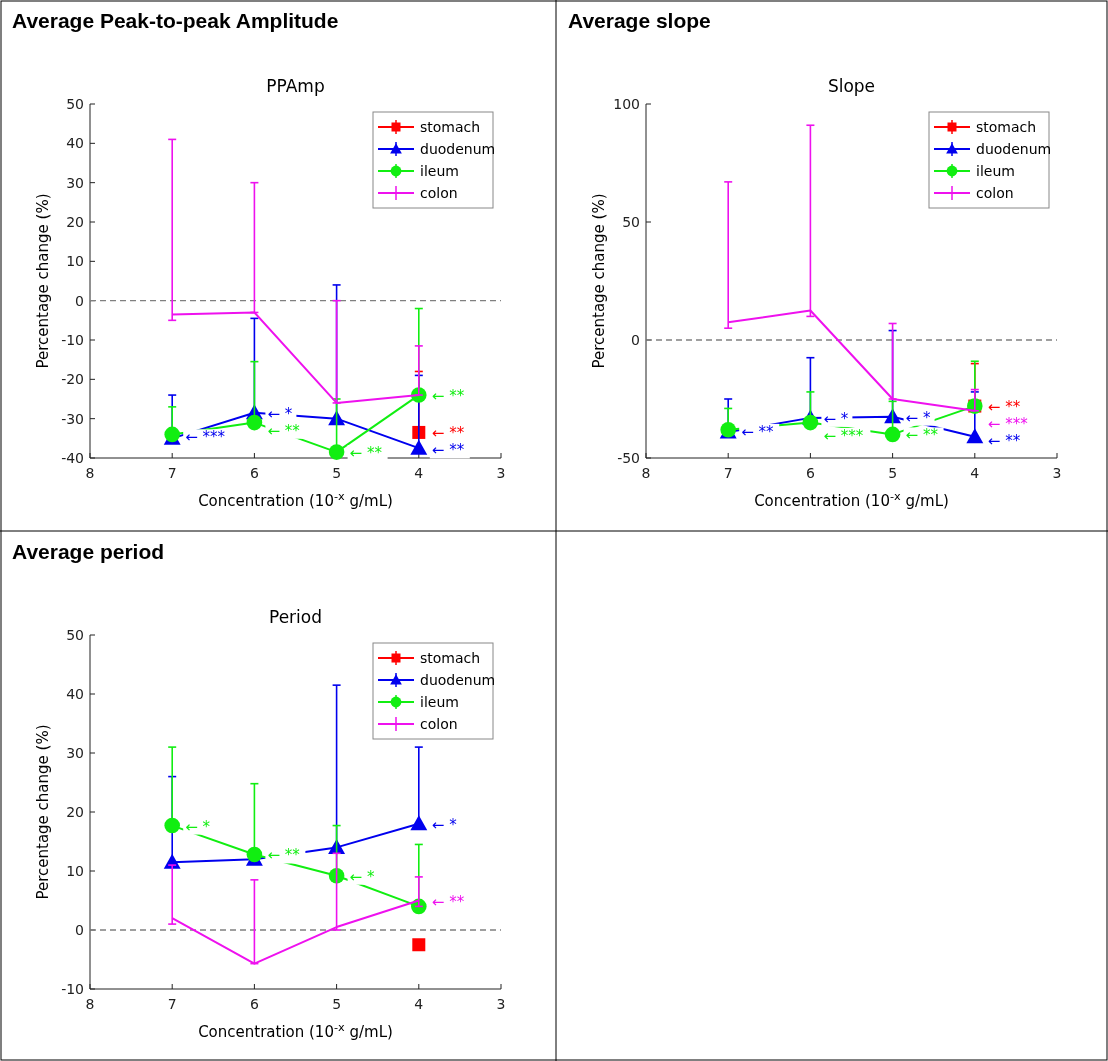  I want to click on chart-subtitle: PPAmp, so click(295, 86).